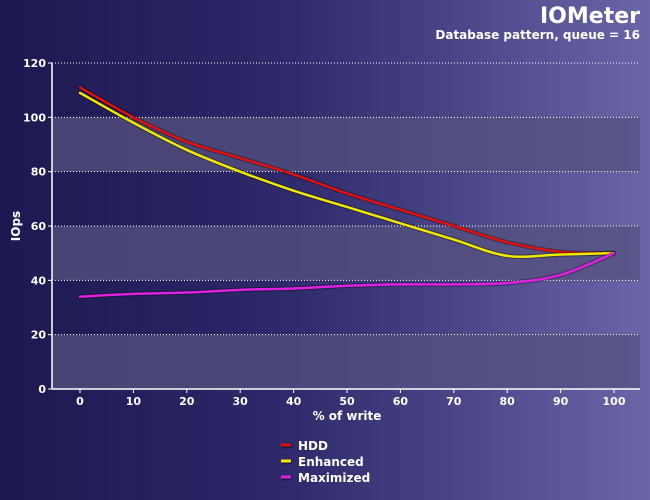 This screenshot has height=500, width=650. I want to click on y-tick-label: 60, so click(39, 226).